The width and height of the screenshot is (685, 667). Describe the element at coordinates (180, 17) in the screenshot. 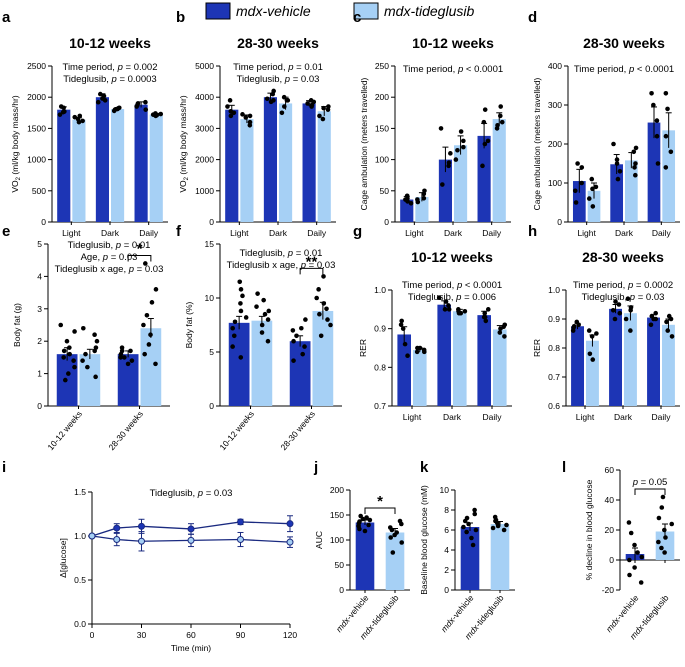

I see `panel-letter: b` at that location.